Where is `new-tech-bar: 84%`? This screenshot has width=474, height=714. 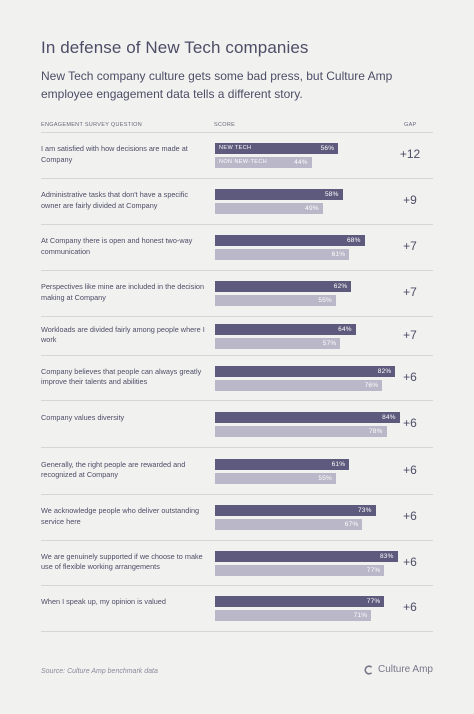
new-tech-bar: 84% is located at coordinates (307, 417).